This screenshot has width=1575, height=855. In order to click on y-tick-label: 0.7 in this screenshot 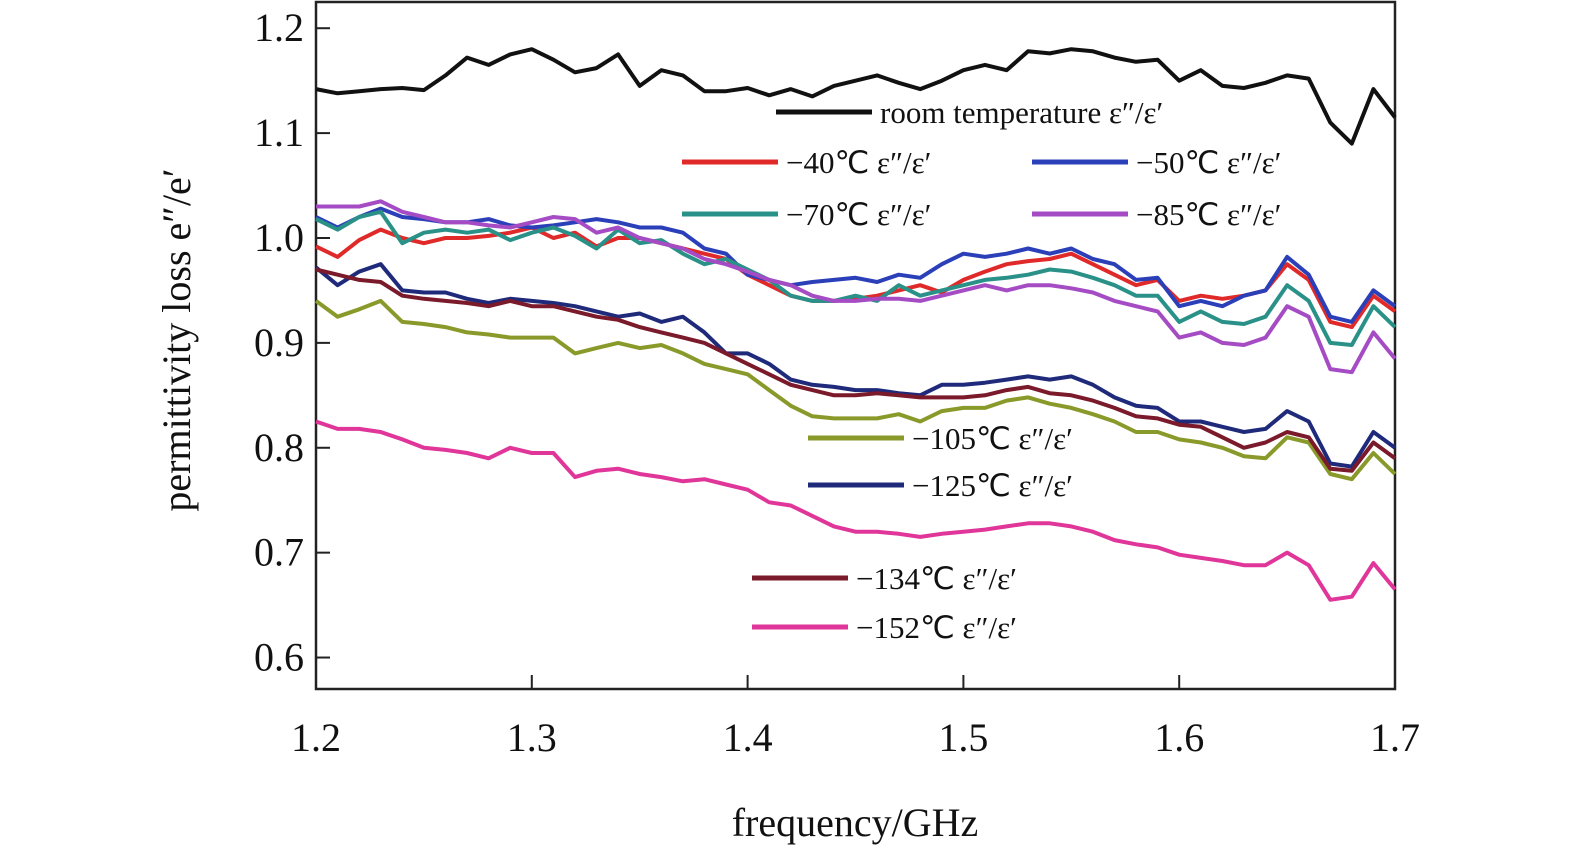, I will do `click(279, 552)`.